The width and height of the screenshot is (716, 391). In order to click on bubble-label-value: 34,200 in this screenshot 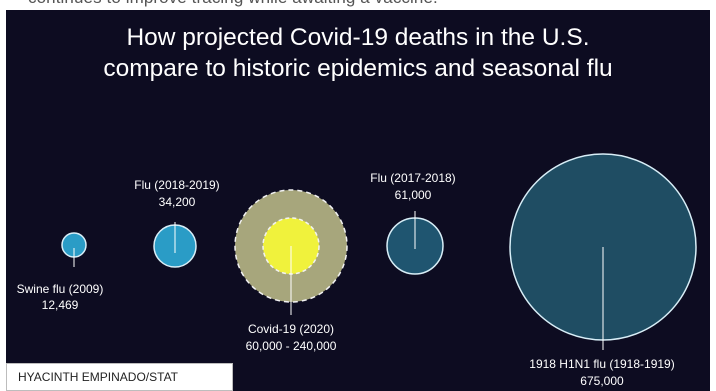, I will do `click(177, 202)`.